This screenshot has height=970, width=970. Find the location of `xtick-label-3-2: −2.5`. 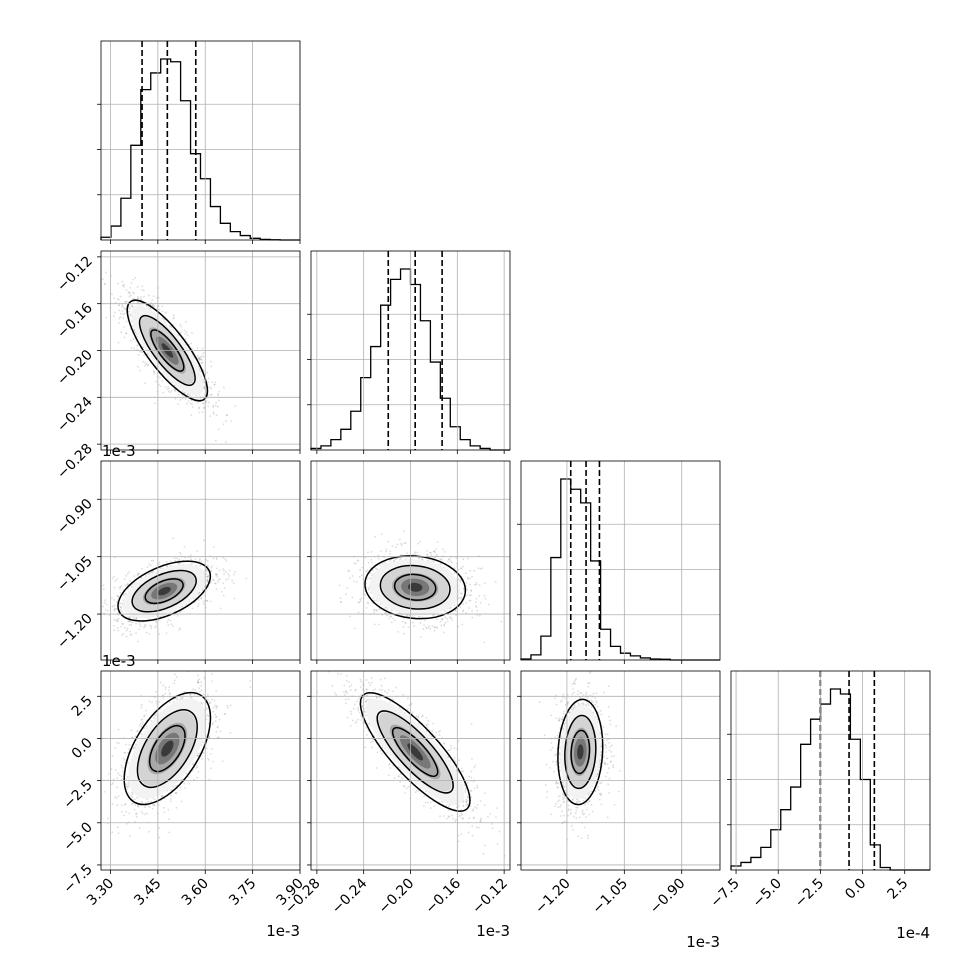

xtick-label-3-2: −2.5 is located at coordinates (809, 893).